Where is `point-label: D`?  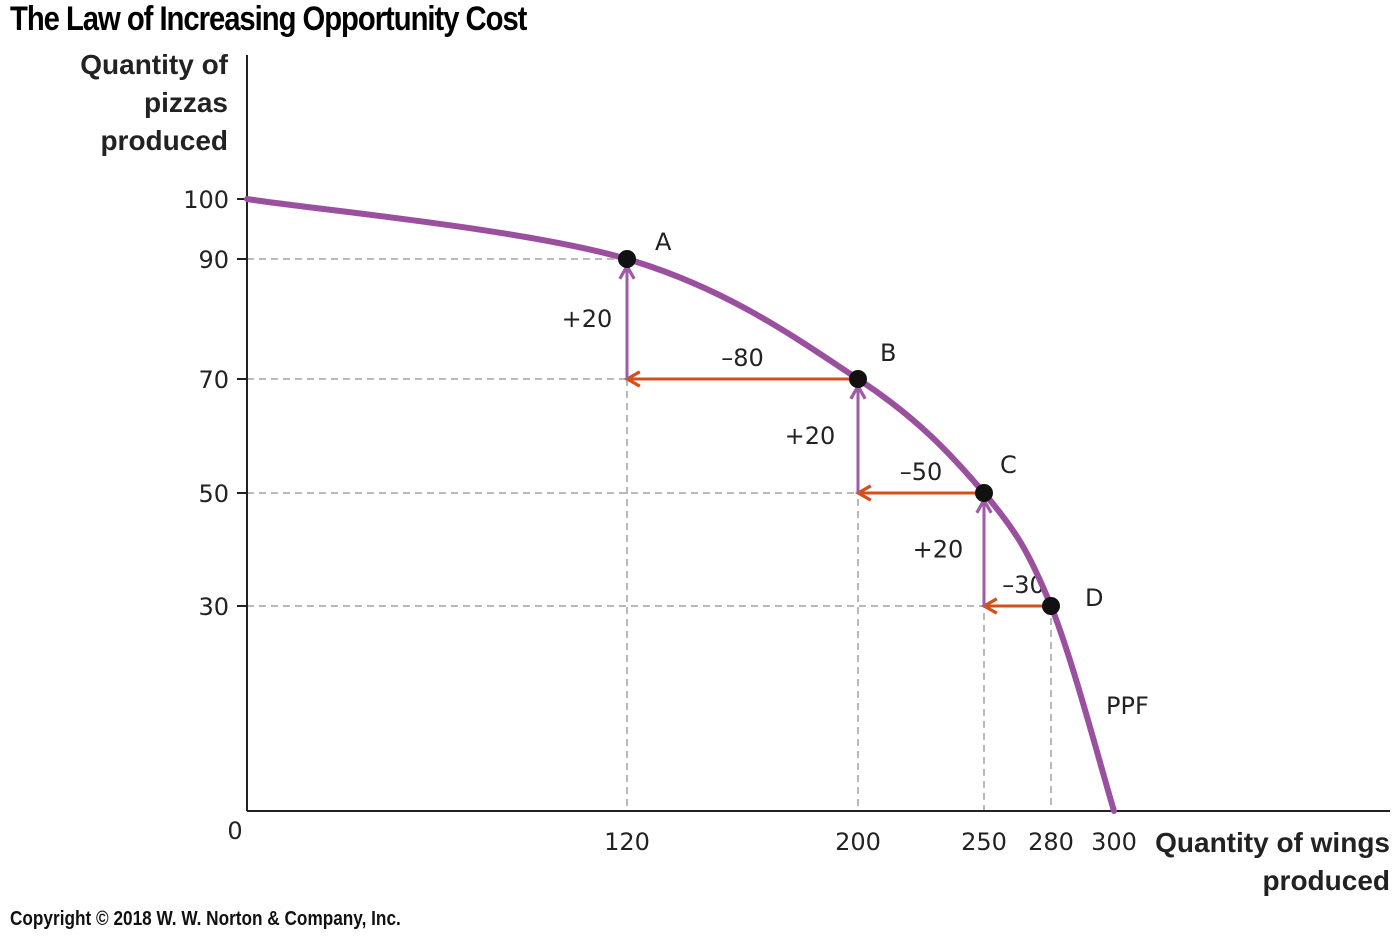
point-label: D is located at coordinates (1094, 598).